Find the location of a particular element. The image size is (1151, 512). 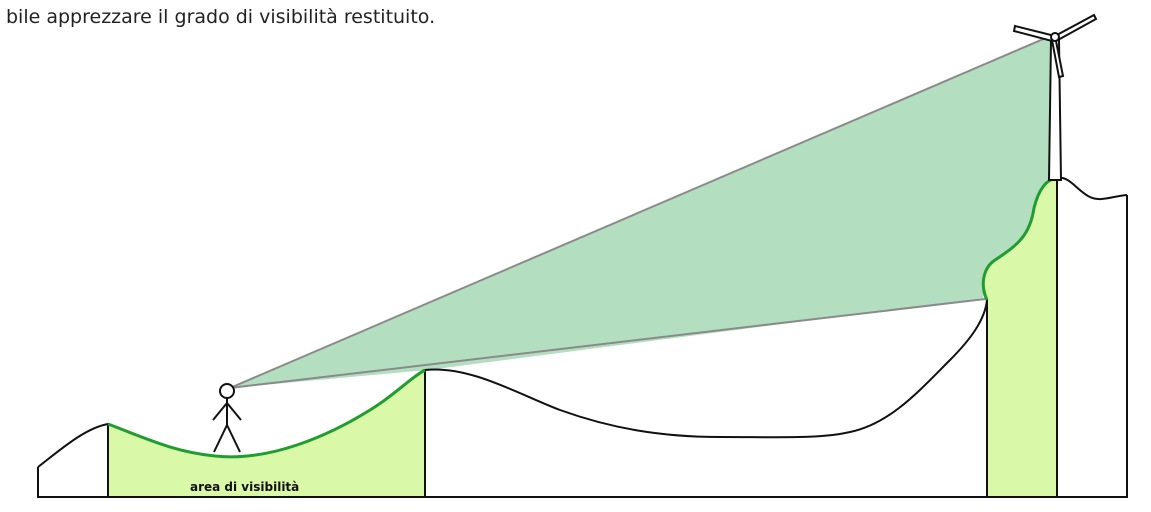

wind-turbine-icon is located at coordinates (1055, 97).